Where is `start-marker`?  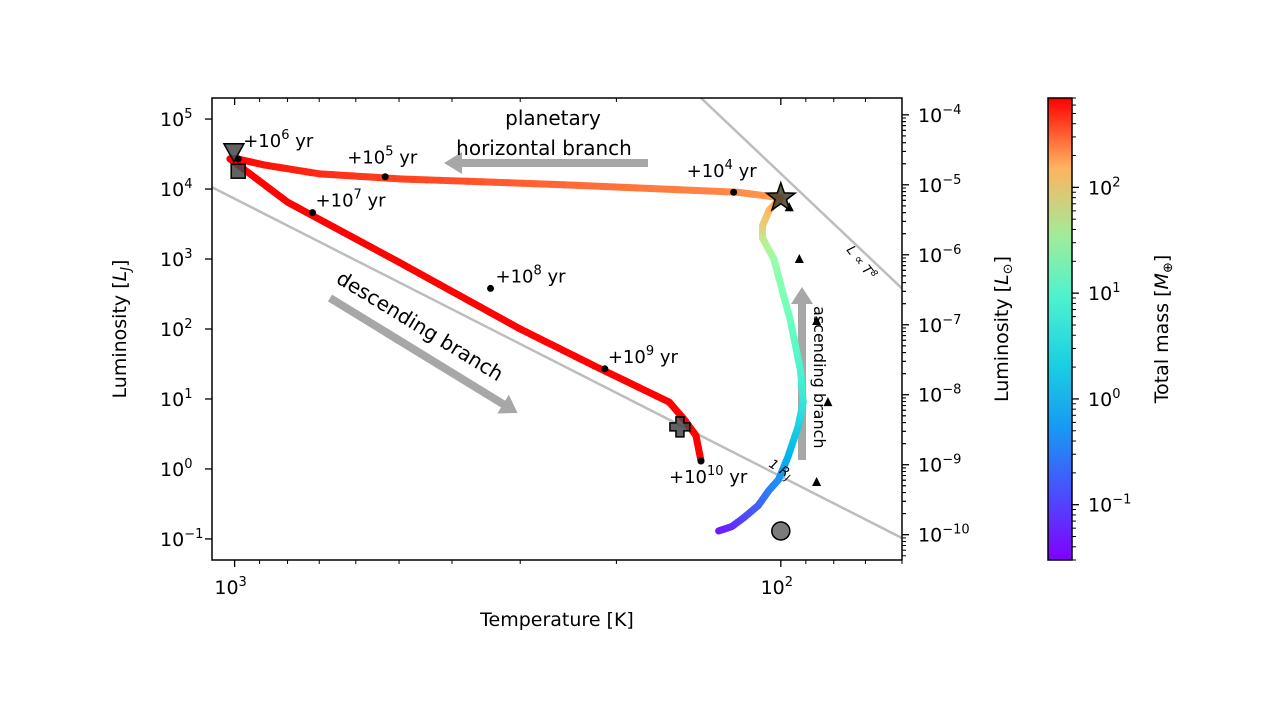
start-marker is located at coordinates (234, 153).